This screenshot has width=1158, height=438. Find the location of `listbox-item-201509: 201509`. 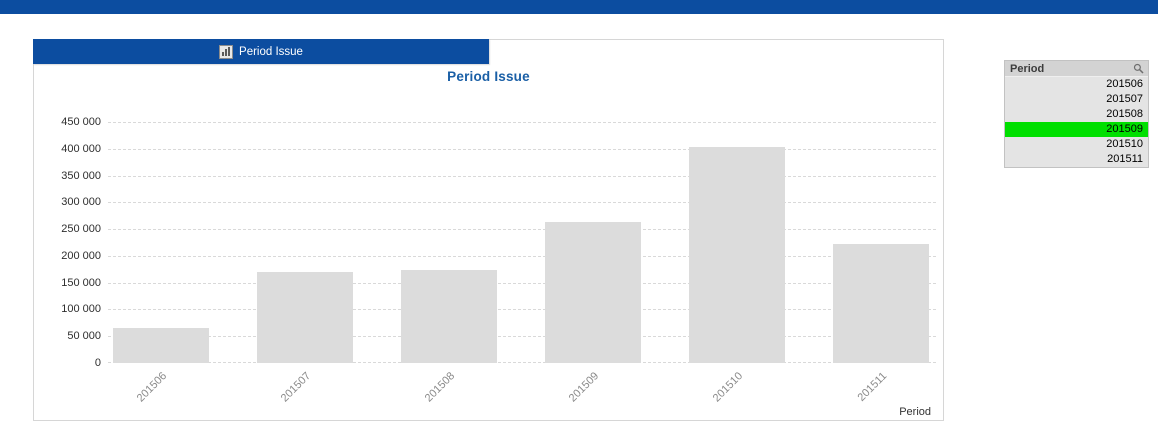

listbox-item-201509: 201509 is located at coordinates (1076, 129).